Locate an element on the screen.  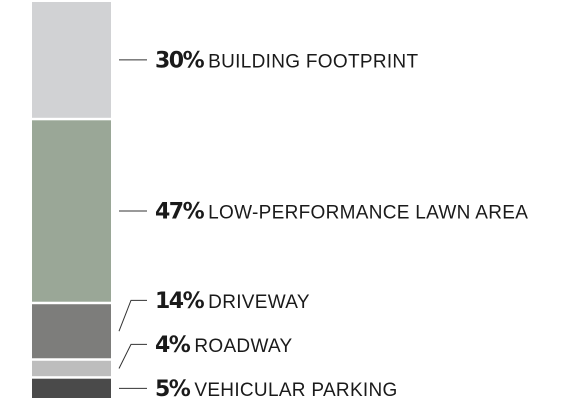
bar-segment-building-footprint is located at coordinates (71, 60).